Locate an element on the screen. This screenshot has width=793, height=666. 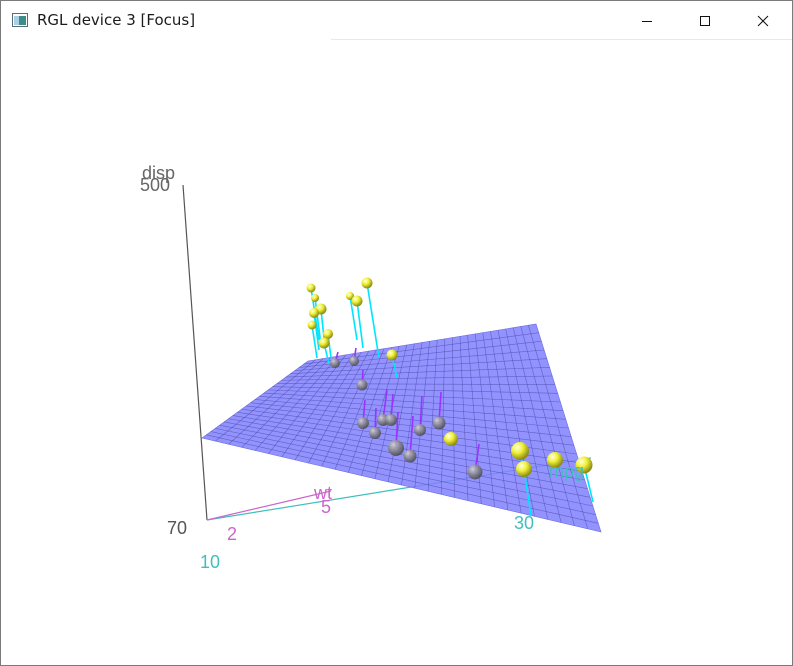
rgl-window-icon is located at coordinates (20, 20).